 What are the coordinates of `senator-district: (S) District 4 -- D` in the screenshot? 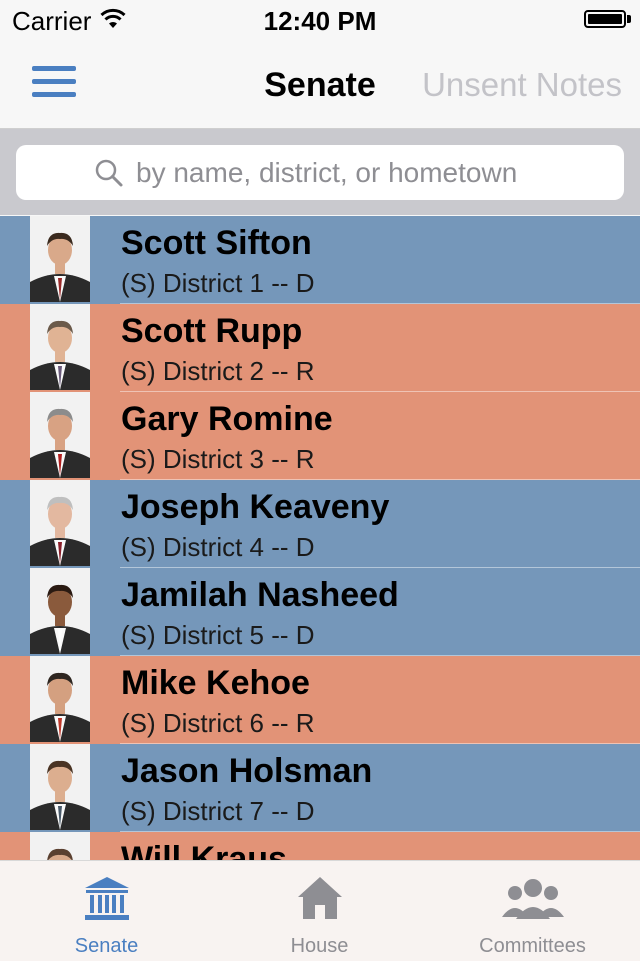 It's located at (218, 547).